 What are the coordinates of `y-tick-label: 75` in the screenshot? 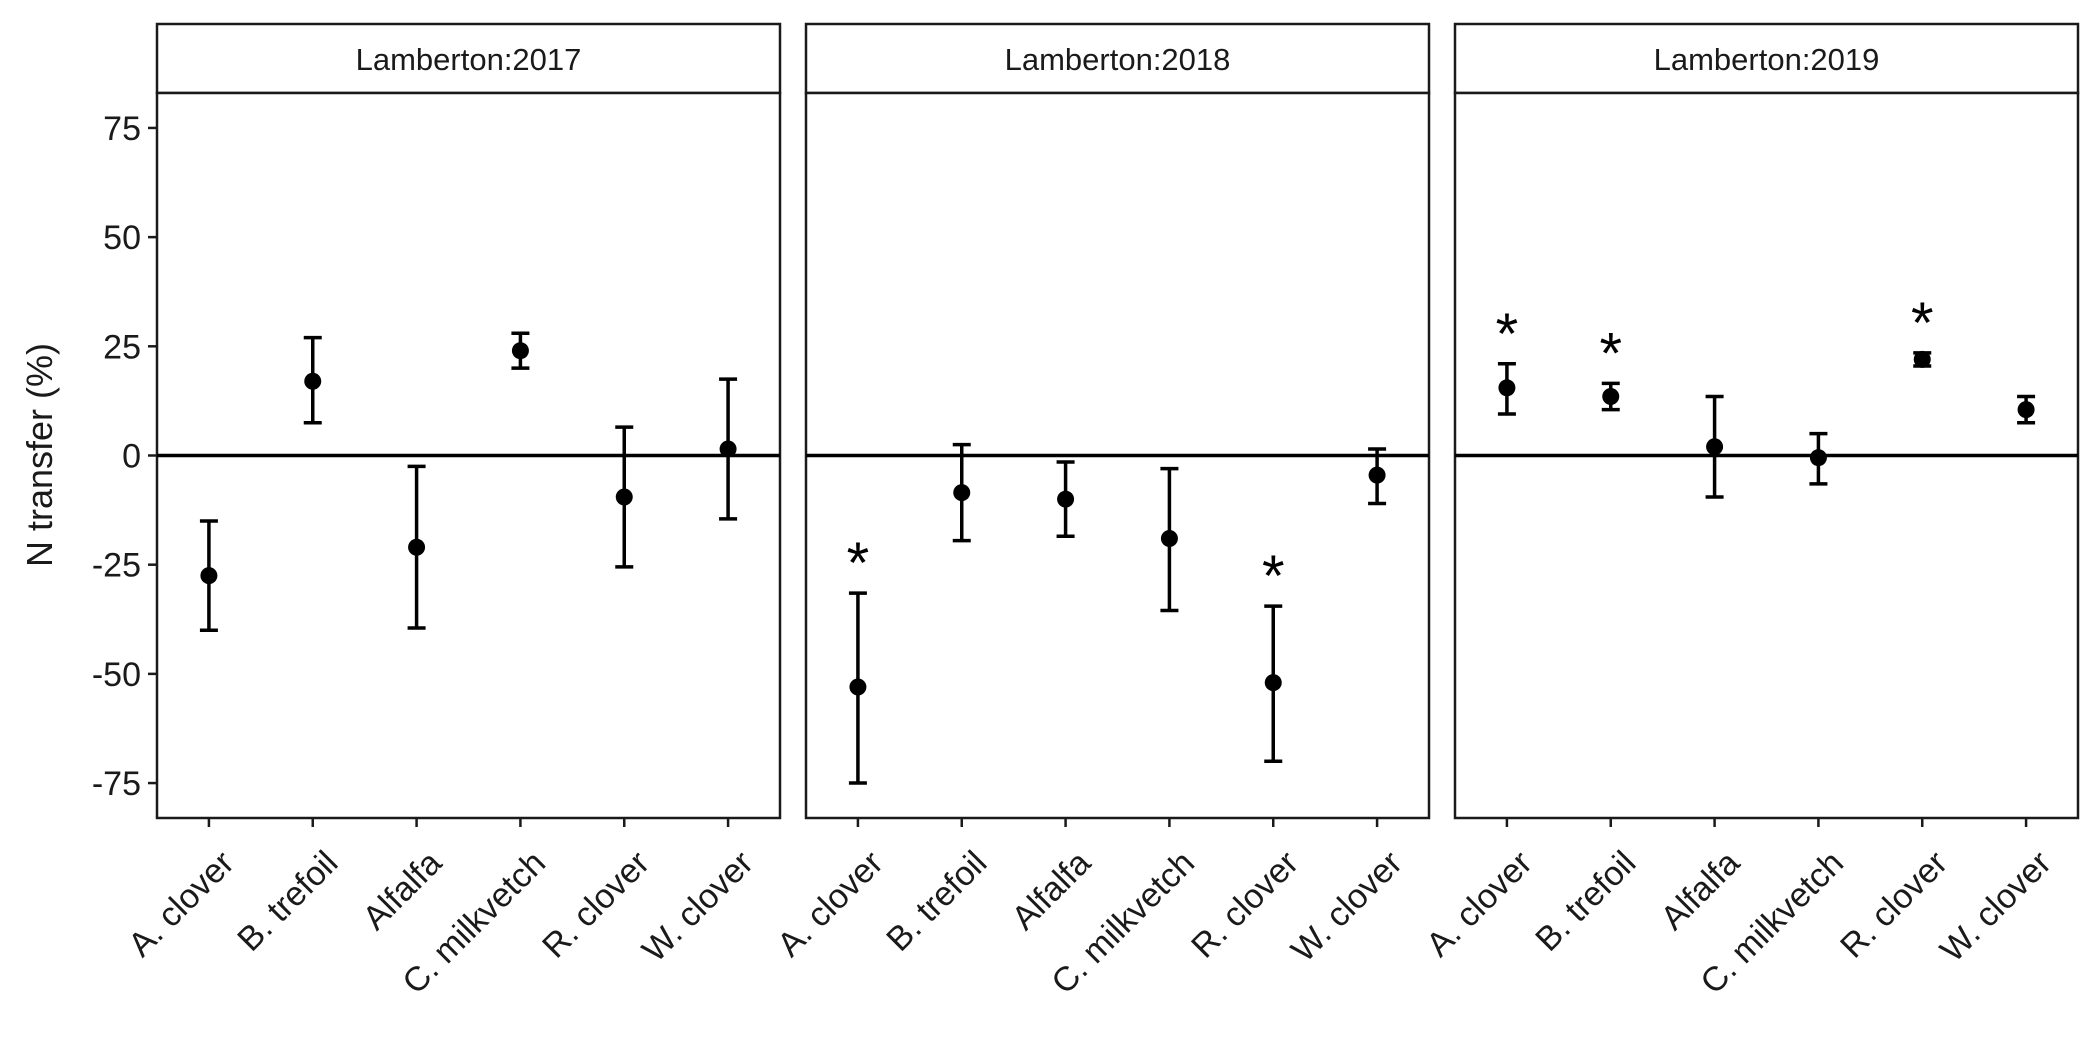 It's located at (122, 129).